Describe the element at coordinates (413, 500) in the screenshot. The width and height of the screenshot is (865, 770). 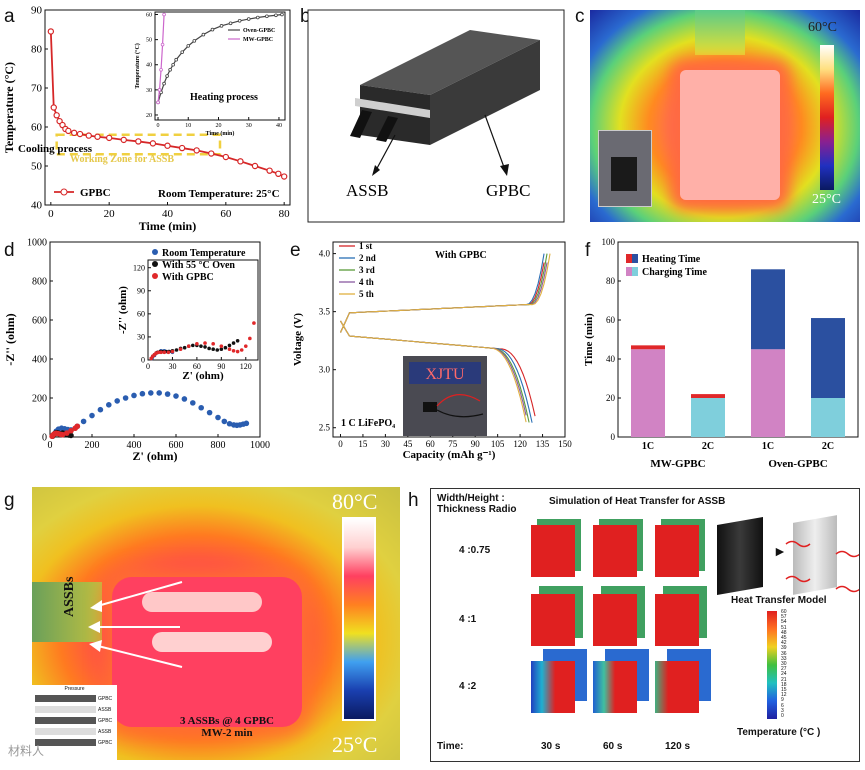
I see `panel-label-h: h` at that location.